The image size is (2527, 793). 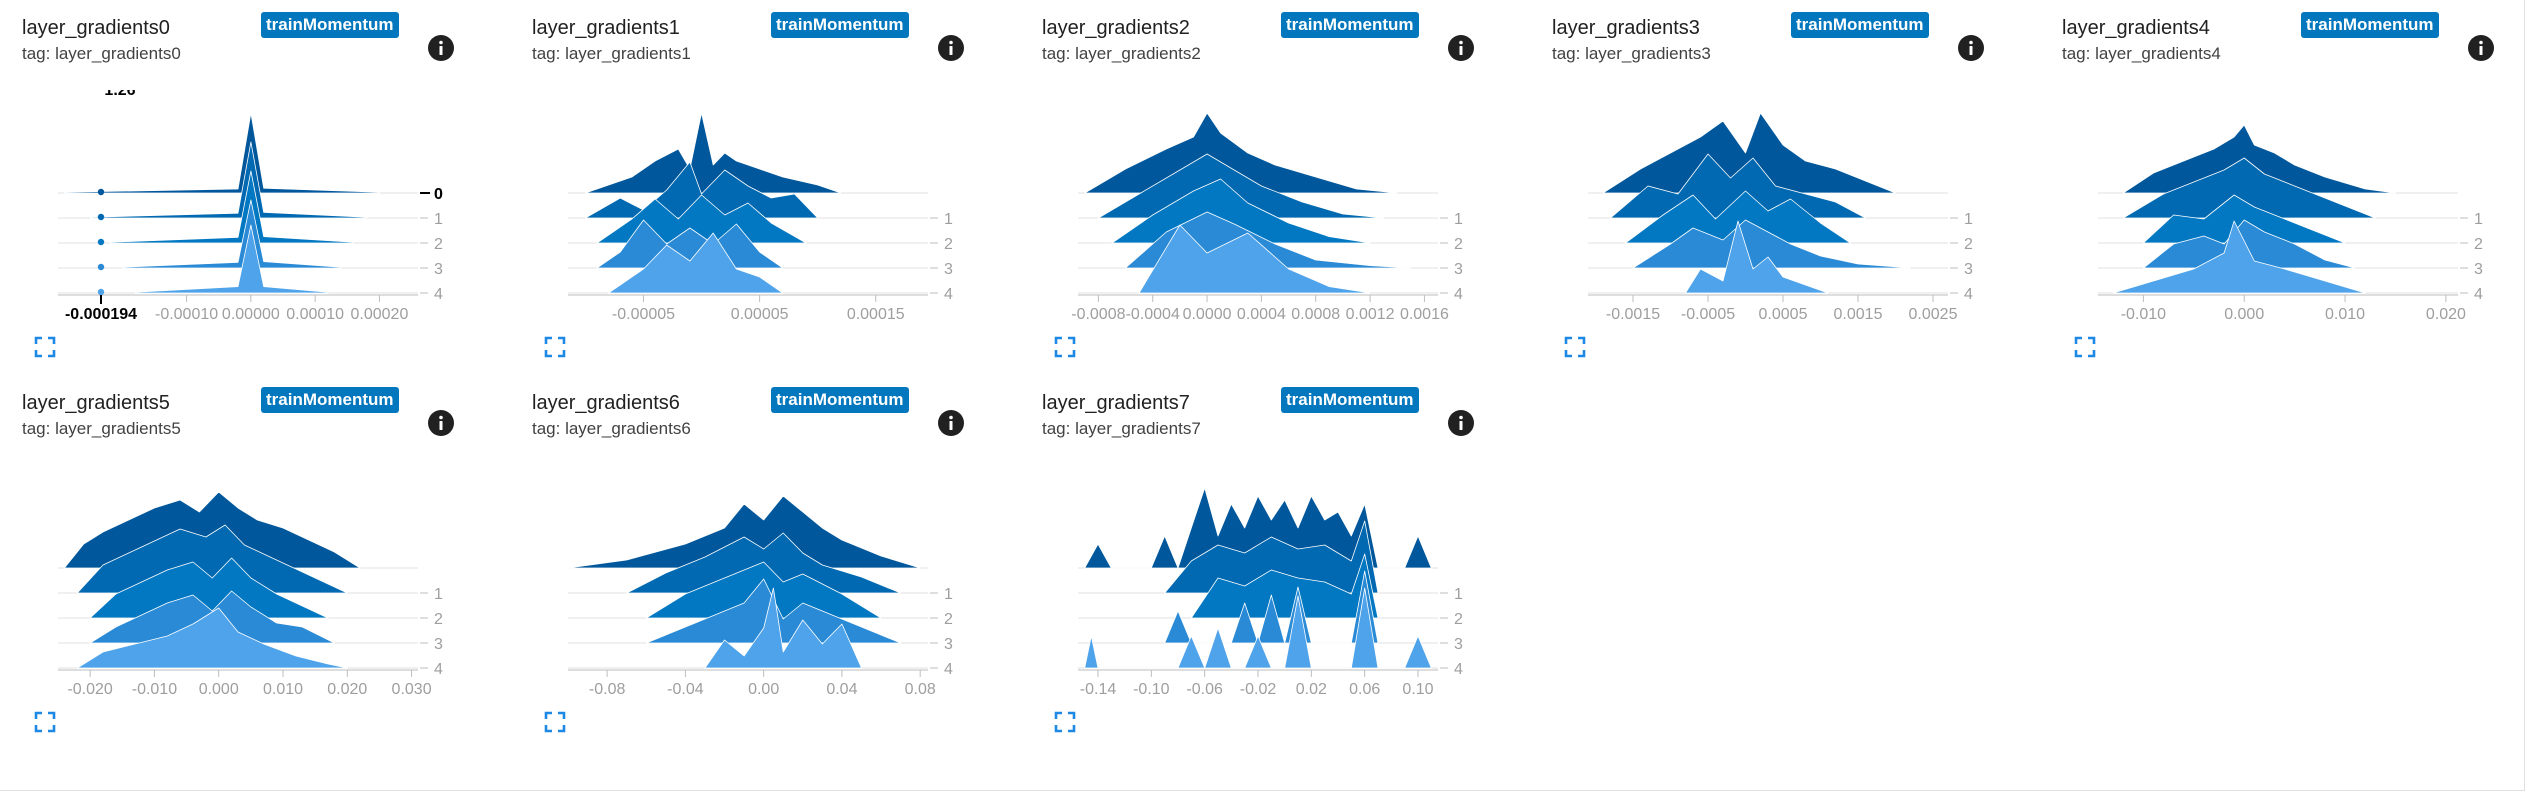 What do you see at coordinates (1933, 313) in the screenshot?
I see `x-tick-label: 0.0025` at bounding box center [1933, 313].